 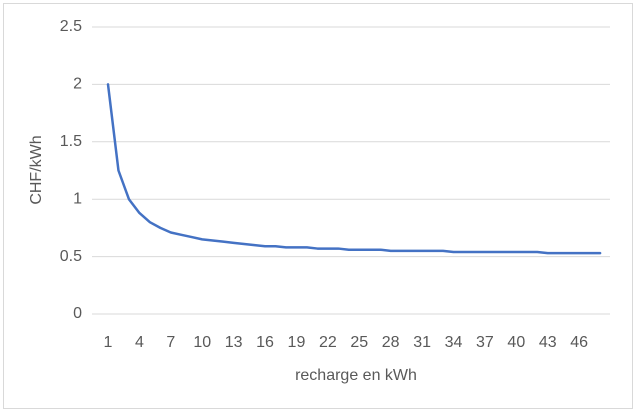 I want to click on y-tick-label: 2.5, so click(x=71, y=26).